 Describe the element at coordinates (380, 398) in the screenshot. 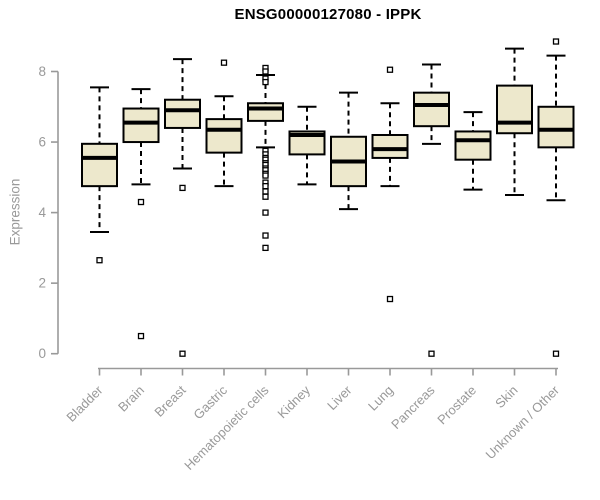

I see `x-axis-tick-label-lung: Lung` at that location.